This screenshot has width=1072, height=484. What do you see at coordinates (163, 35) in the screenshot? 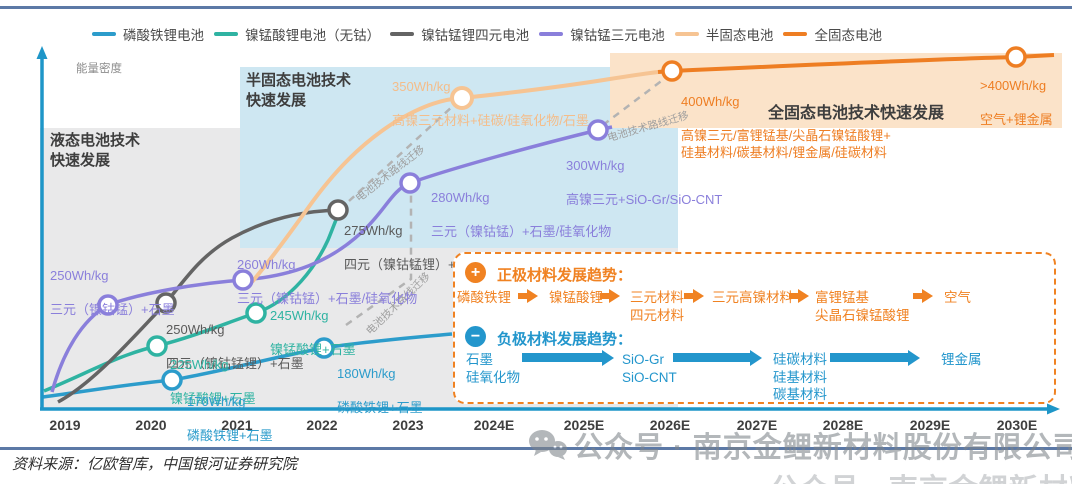
I see `legend-label: 磷酸铁锂电池` at bounding box center [163, 35].